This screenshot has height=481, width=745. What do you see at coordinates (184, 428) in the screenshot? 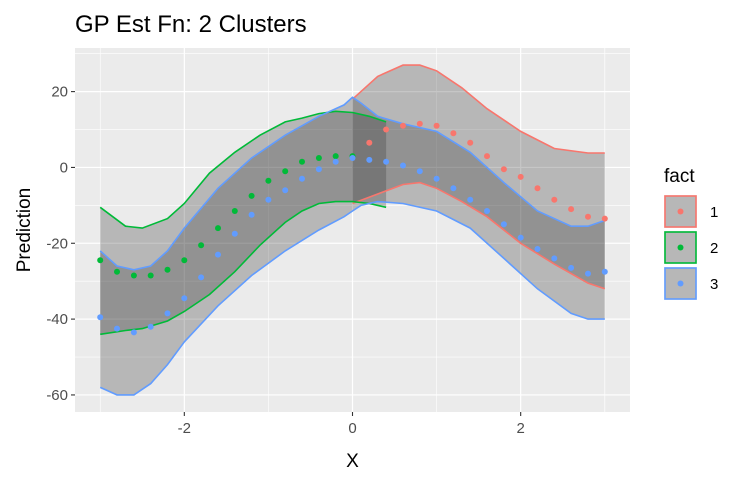
I see `x-tick-label: -2` at bounding box center [184, 428].